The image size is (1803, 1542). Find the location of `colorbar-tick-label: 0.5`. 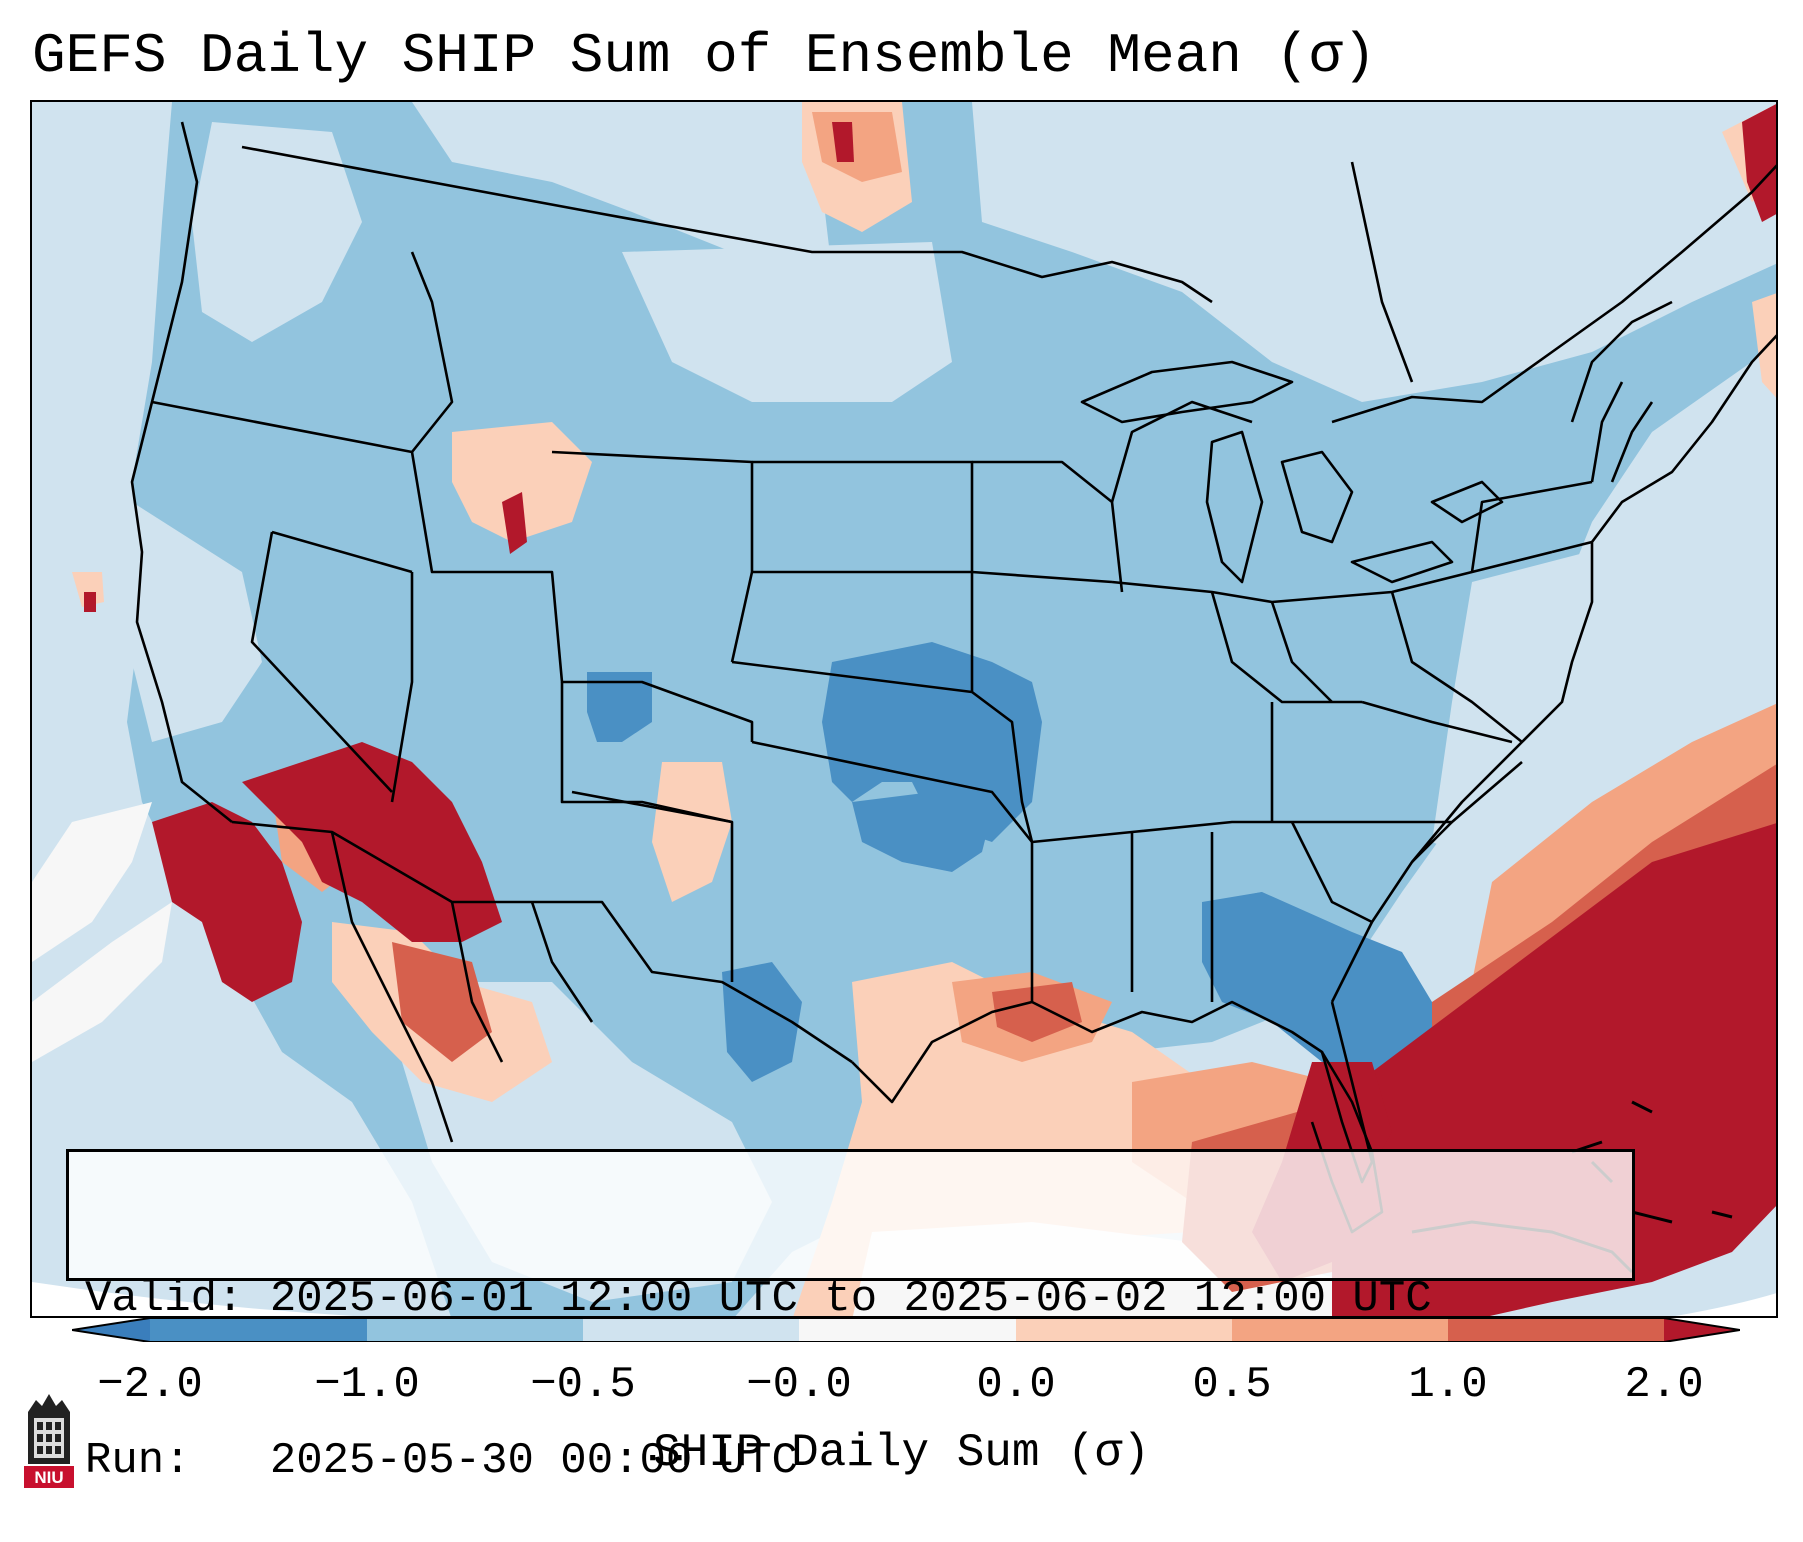

colorbar-tick-label: 0.5 is located at coordinates (1232, 1385).